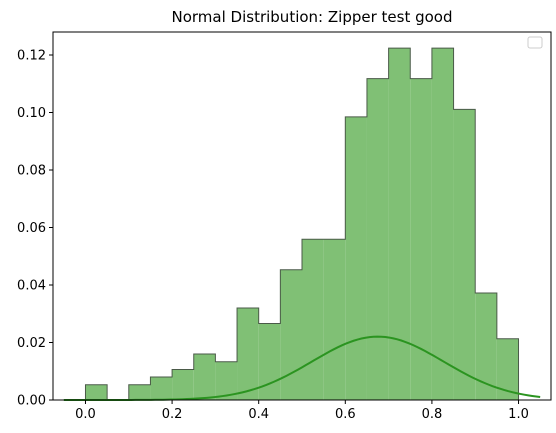 This screenshot has width=556, height=433. Describe the element at coordinates (172, 414) in the screenshot. I see `x-tick-label: 0.2` at that location.